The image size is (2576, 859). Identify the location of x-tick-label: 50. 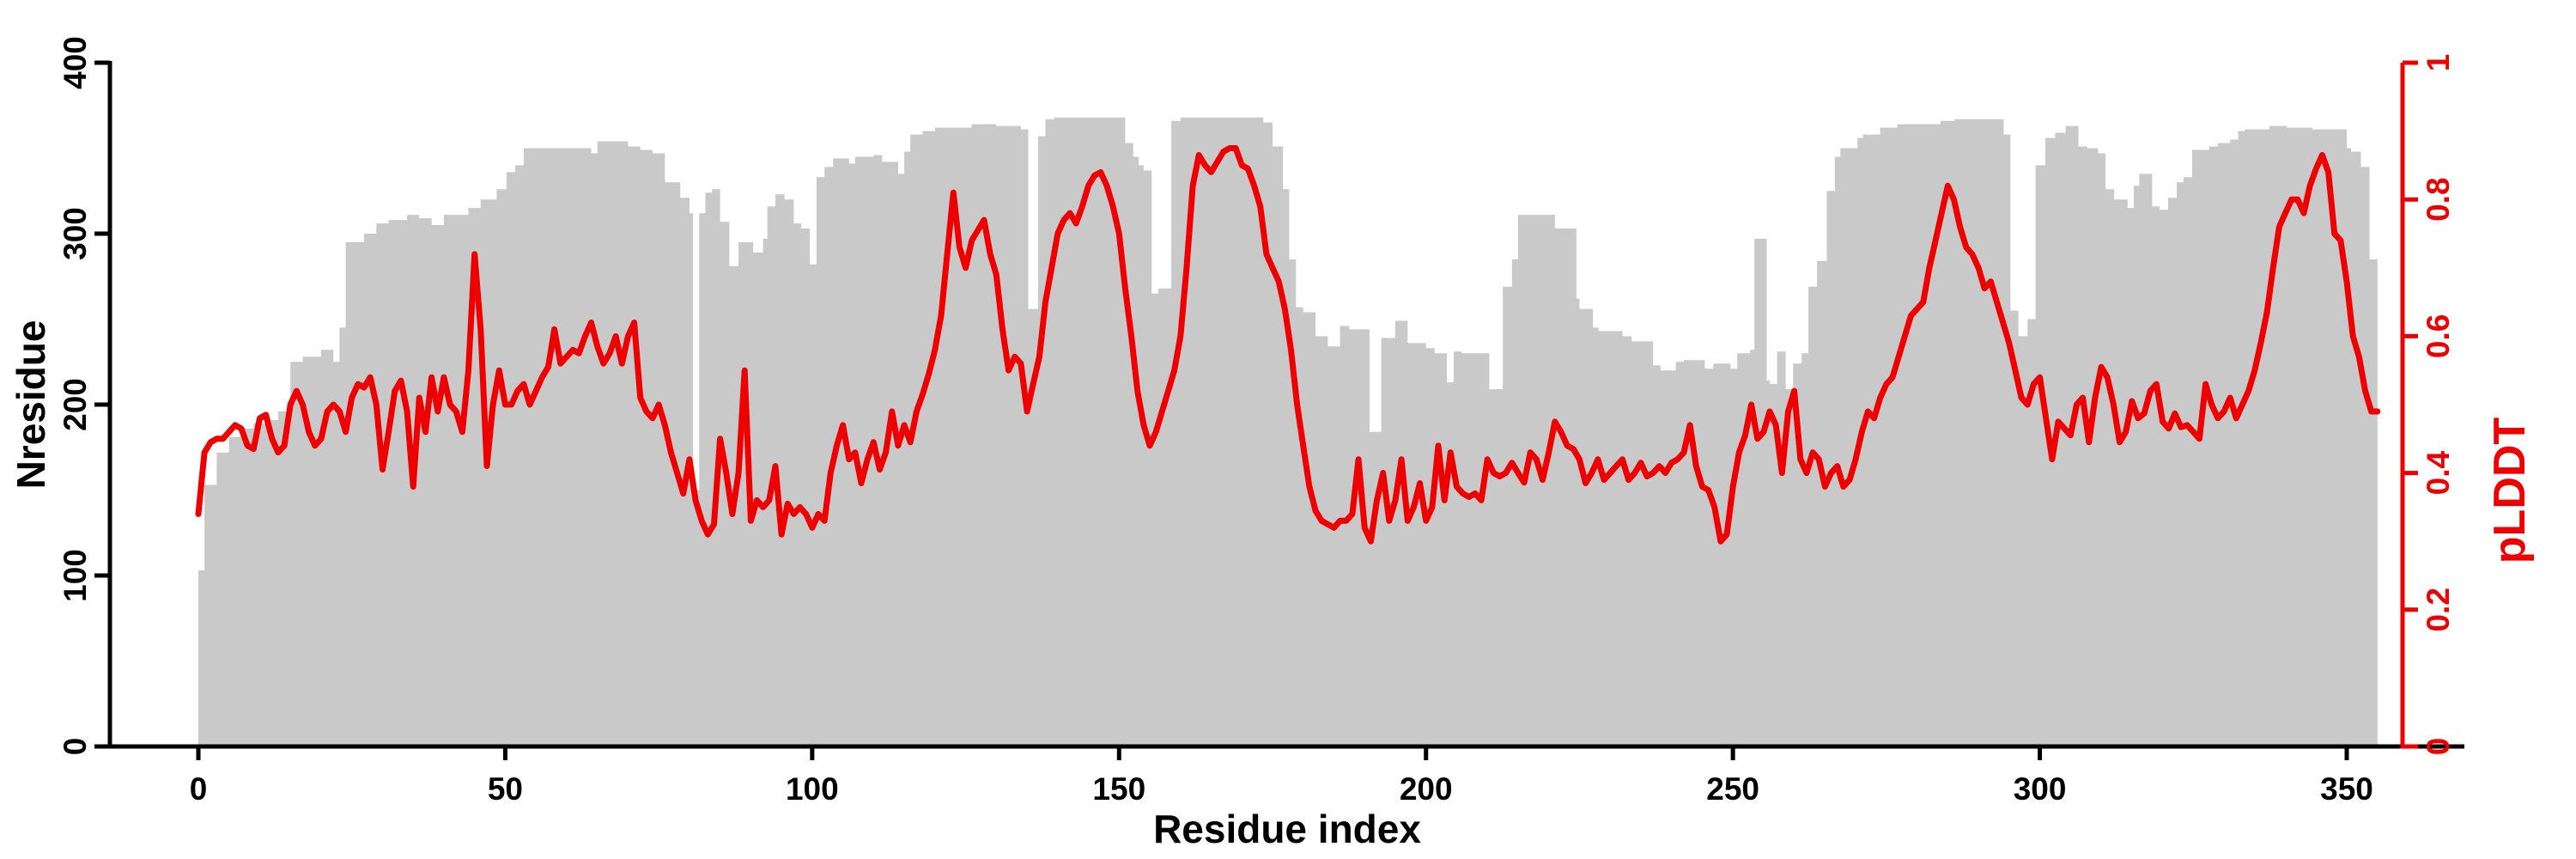
(505, 789).